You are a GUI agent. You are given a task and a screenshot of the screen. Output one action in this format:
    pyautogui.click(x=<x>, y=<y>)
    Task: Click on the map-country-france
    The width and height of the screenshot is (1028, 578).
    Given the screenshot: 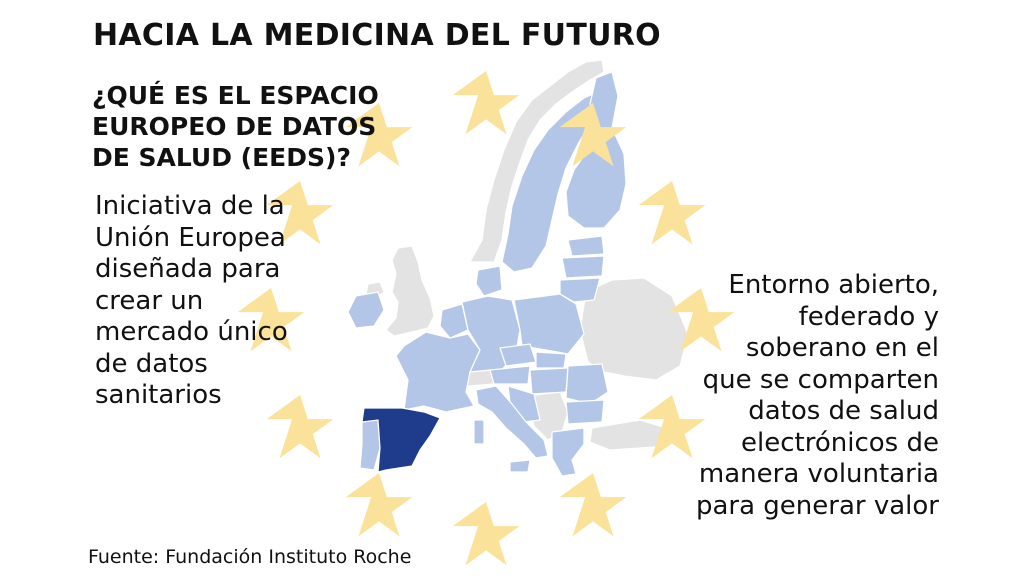 What is the action you would take?
    pyautogui.click(x=438, y=372)
    